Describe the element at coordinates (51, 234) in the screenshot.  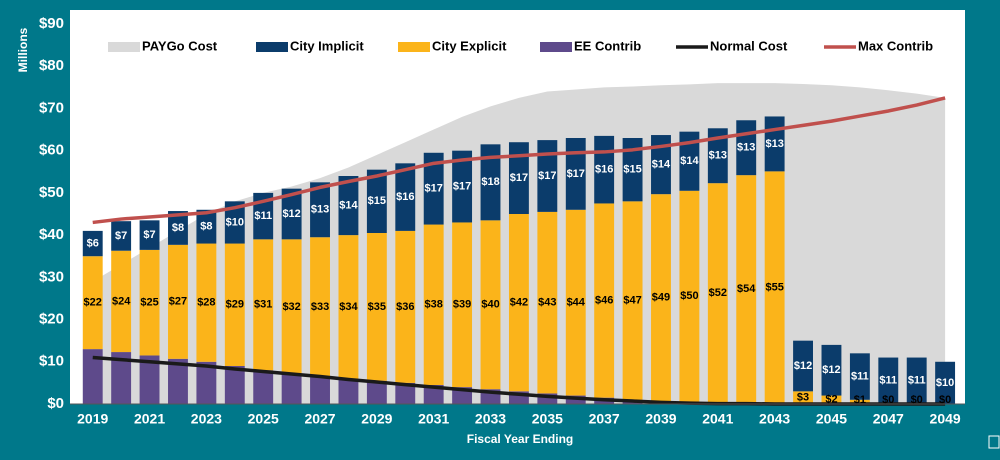
I see `y-tick-label: $40` at that location.